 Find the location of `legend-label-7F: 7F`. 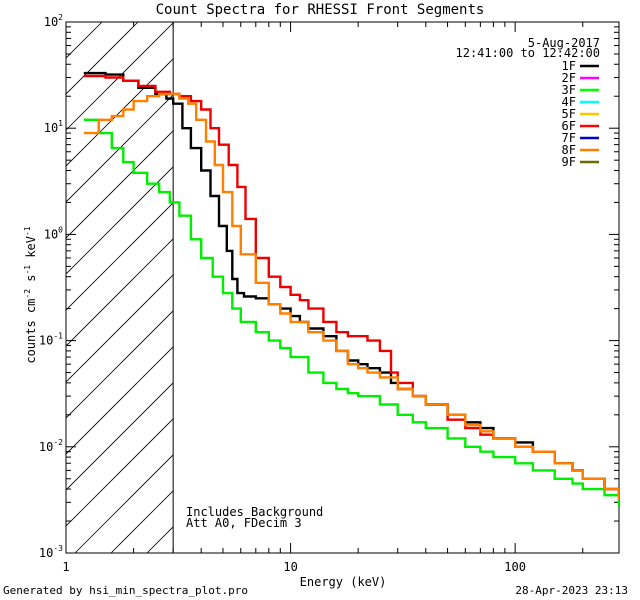

legend-label-7F: 7F is located at coordinates (569, 138).